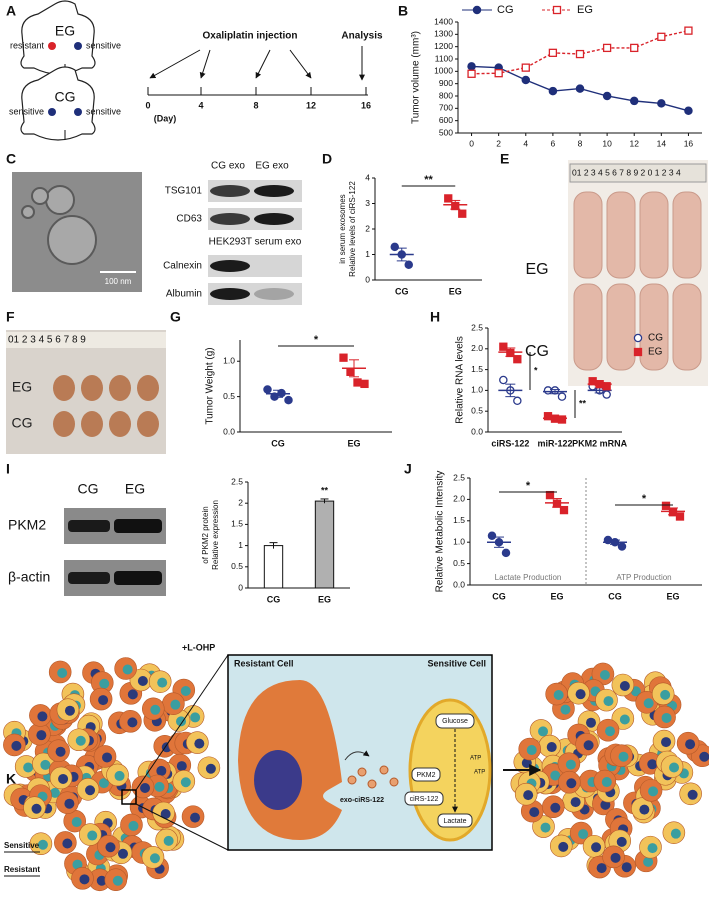 The width and height of the screenshot is (709, 901). I want to click on panel-letter: J, so click(408, 469).